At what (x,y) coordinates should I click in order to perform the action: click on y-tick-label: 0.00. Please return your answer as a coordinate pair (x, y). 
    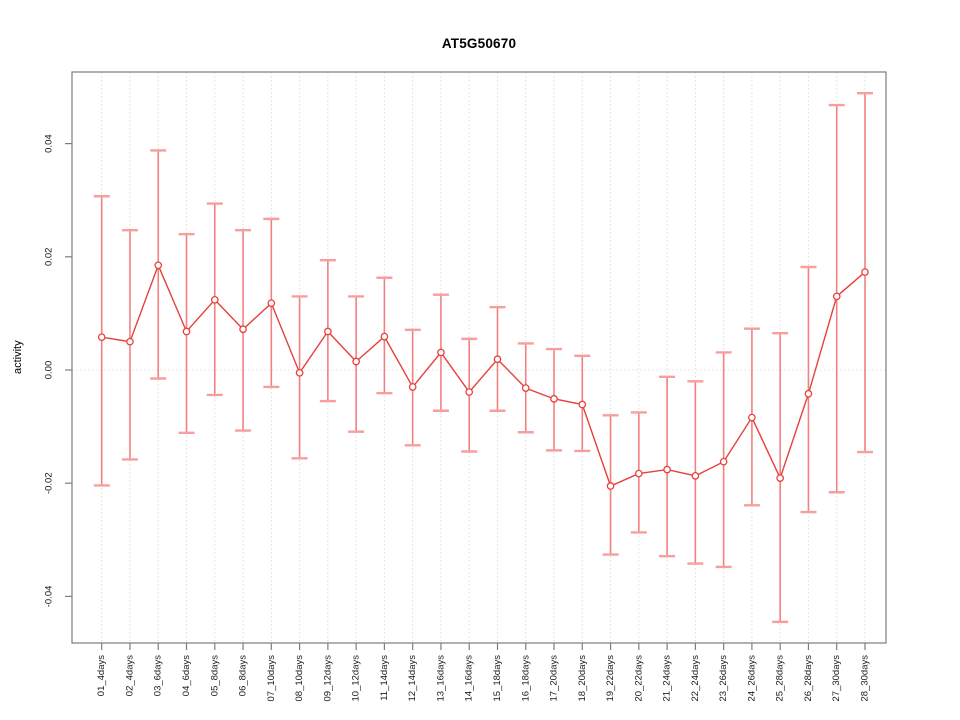
    Looking at the image, I should click on (49, 370).